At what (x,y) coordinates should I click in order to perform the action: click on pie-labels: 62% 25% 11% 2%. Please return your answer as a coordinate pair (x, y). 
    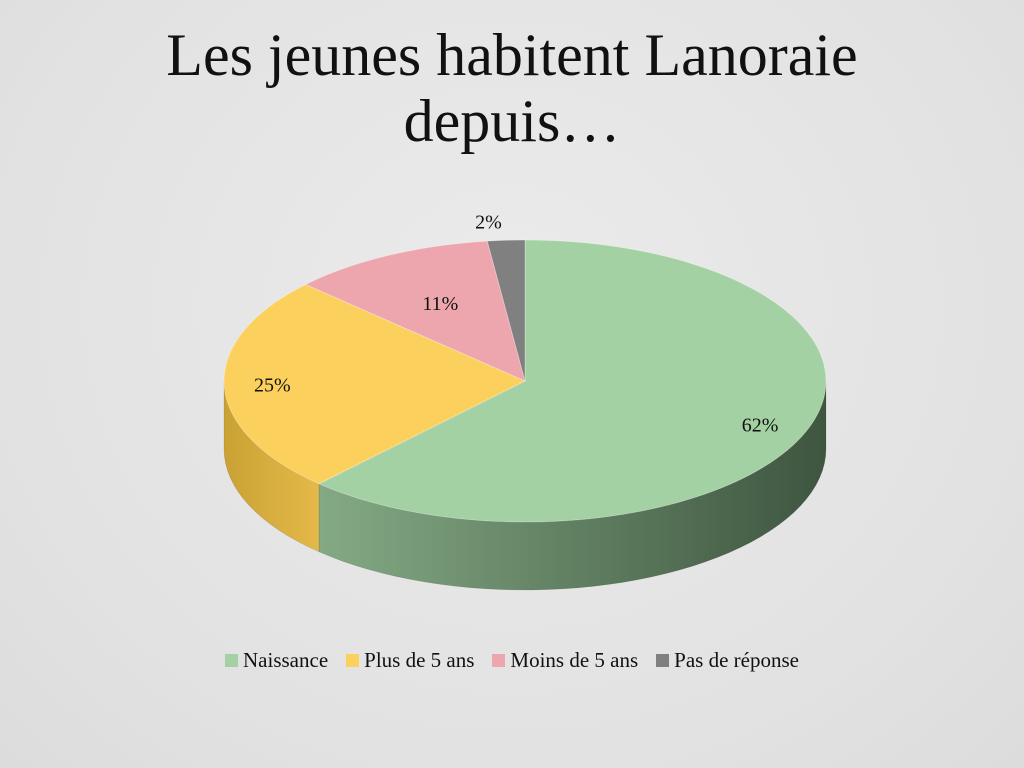
    Looking at the image, I should click on (516, 324).